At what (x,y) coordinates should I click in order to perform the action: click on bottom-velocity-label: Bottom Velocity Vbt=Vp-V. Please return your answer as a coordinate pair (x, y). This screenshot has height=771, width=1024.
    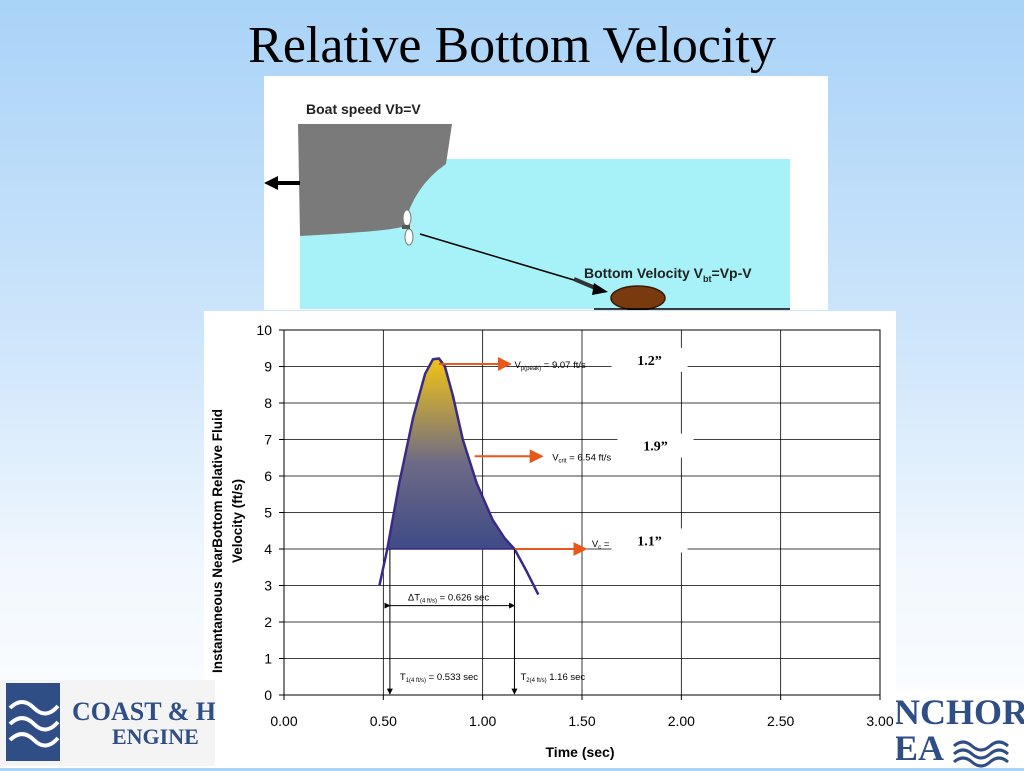
    Looking at the image, I should click on (668, 274).